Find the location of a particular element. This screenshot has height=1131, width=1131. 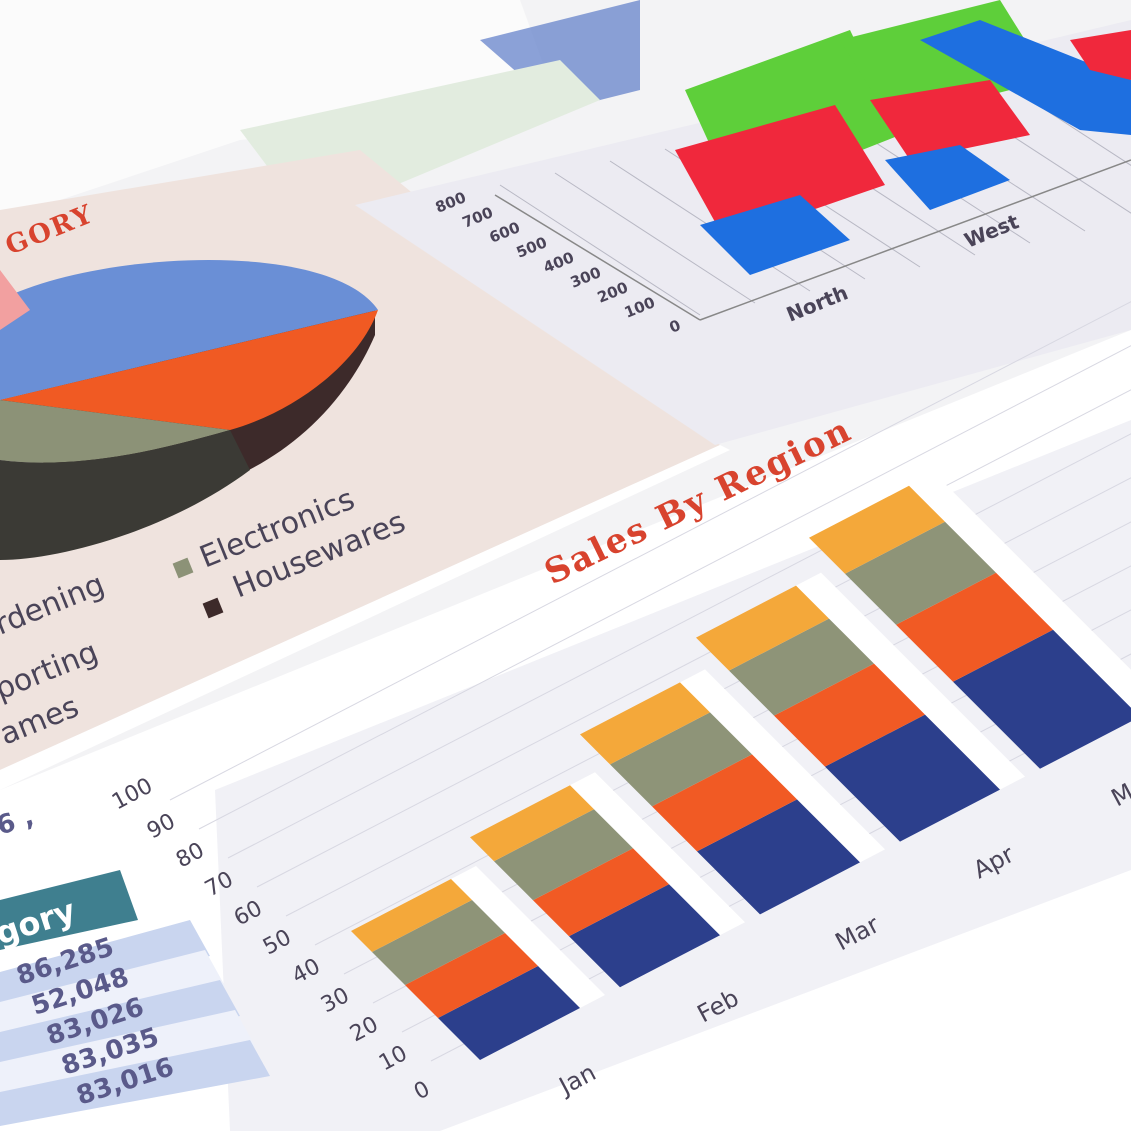

bar3d-east-red is located at coordinates (1100, 55).